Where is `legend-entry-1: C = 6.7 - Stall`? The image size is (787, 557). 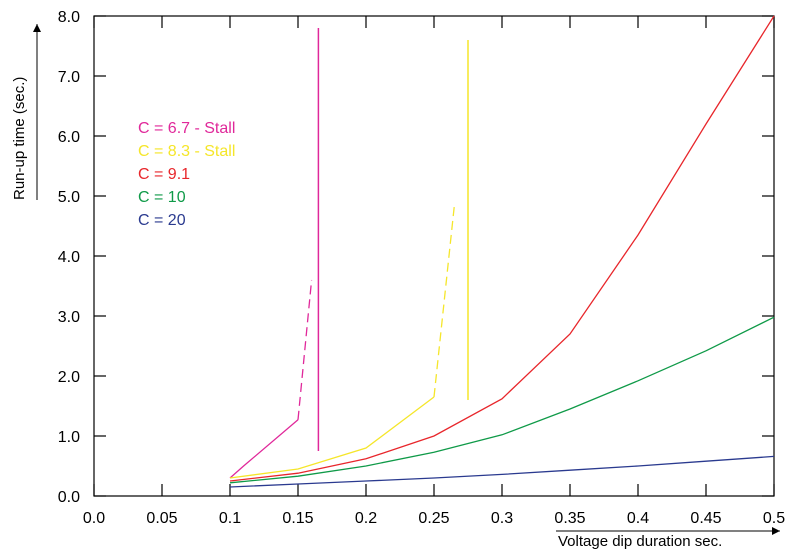 legend-entry-1: C = 6.7 - Stall is located at coordinates (186, 128).